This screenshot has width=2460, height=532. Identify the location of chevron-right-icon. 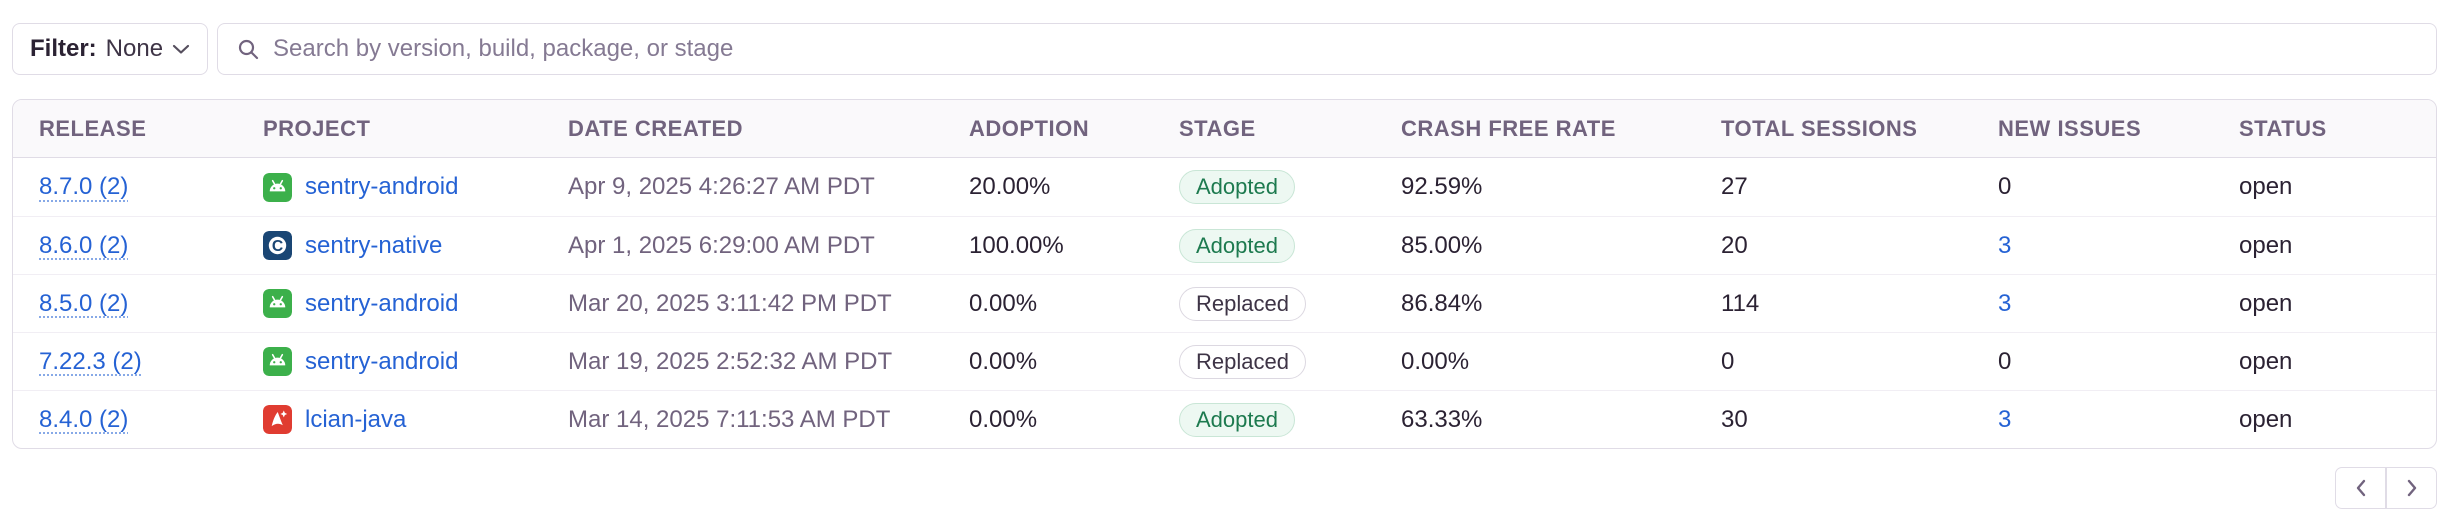
(2411, 488).